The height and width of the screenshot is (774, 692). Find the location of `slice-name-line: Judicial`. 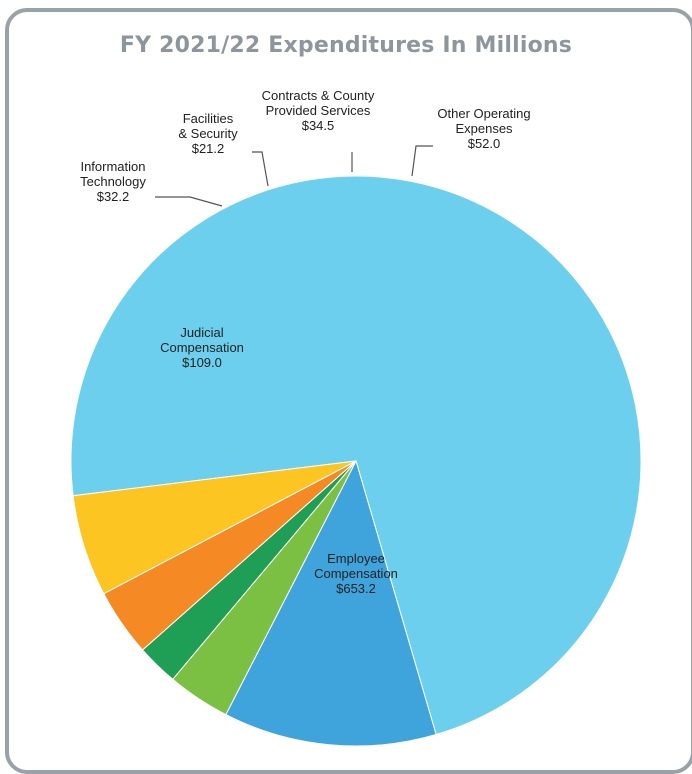

slice-name-line: Judicial is located at coordinates (201, 332).